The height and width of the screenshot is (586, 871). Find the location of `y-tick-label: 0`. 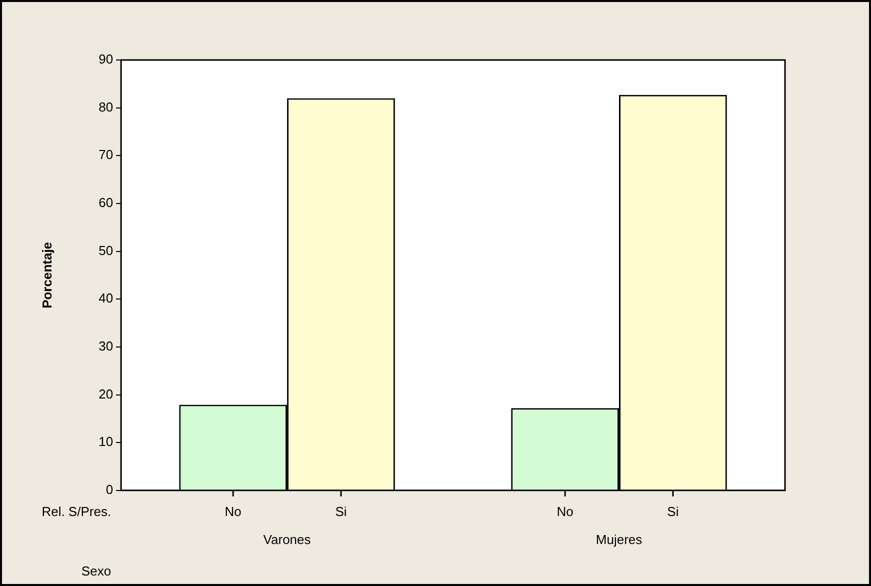

y-tick-label: 0 is located at coordinates (110, 489).